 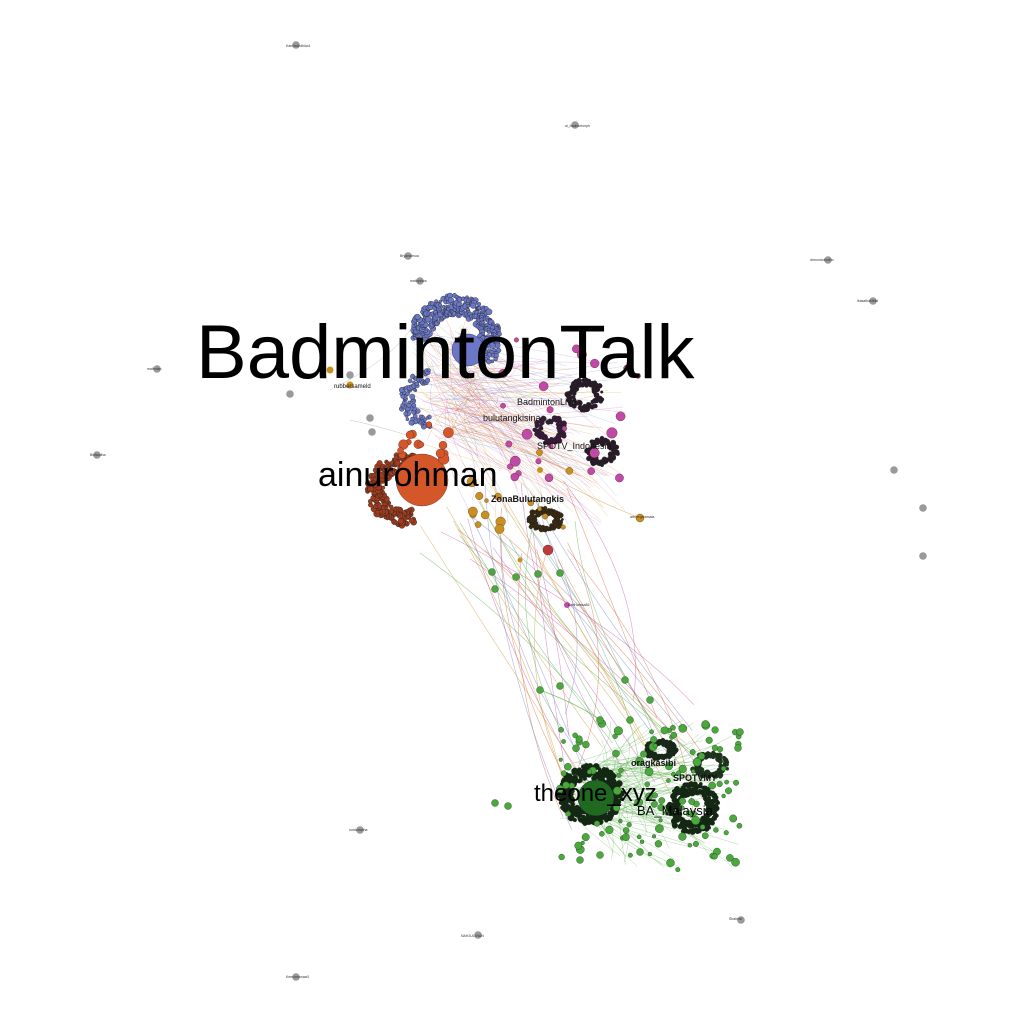 What do you see at coordinates (527, 499) in the screenshot?
I see `cluster-label-zonabulutangkis: ZonaBulutangkis` at bounding box center [527, 499].